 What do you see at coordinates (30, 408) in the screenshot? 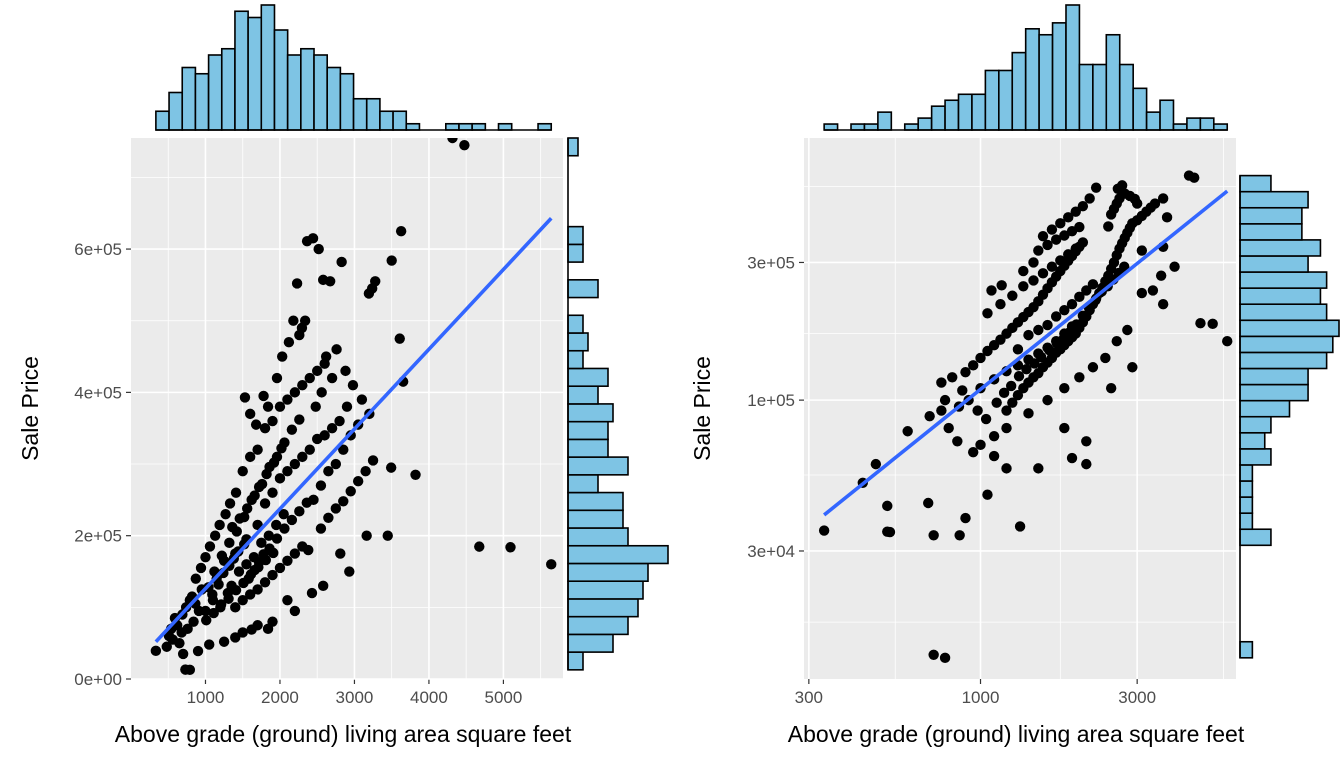
I see `y-axis-title: Sale Price` at bounding box center [30, 408].